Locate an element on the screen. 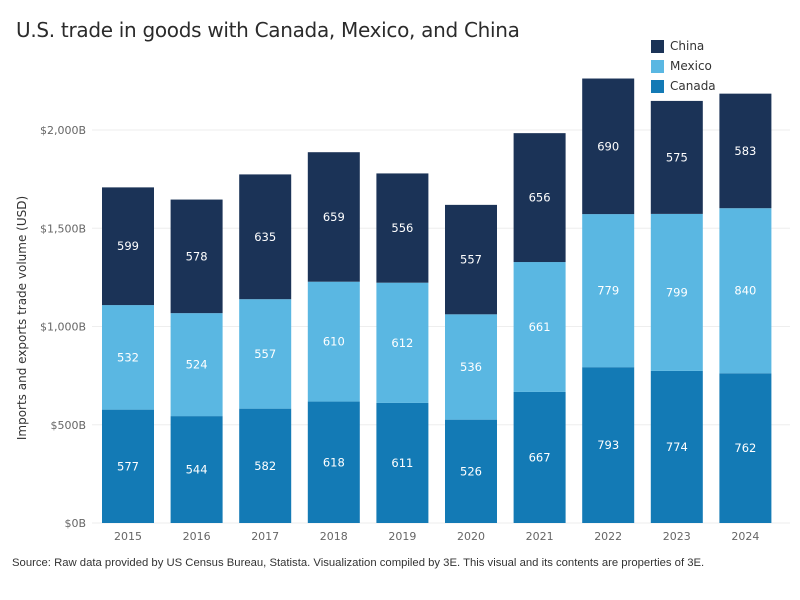 The height and width of the screenshot is (600, 800). legend-swatch-china is located at coordinates (657, 46).